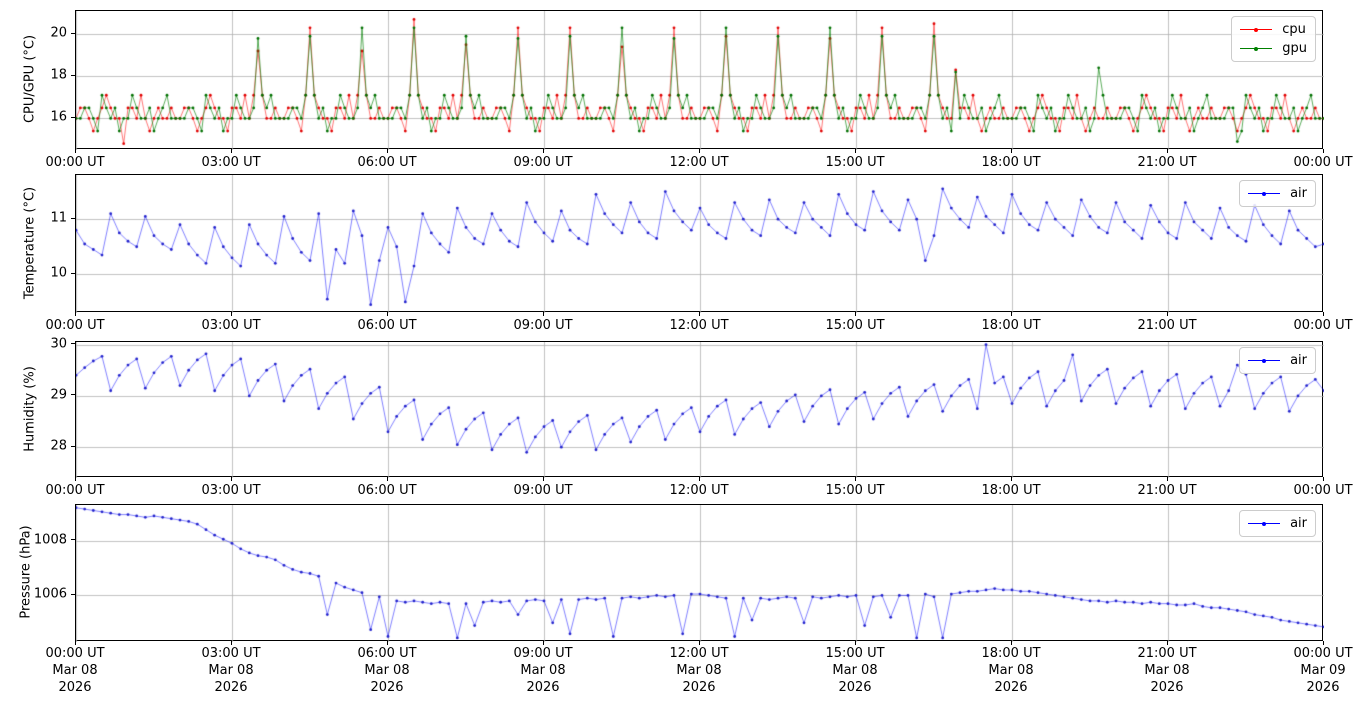  Describe the element at coordinates (30, 243) in the screenshot. I see `y-axis-label-temperature: Temperature (°C)` at that location.